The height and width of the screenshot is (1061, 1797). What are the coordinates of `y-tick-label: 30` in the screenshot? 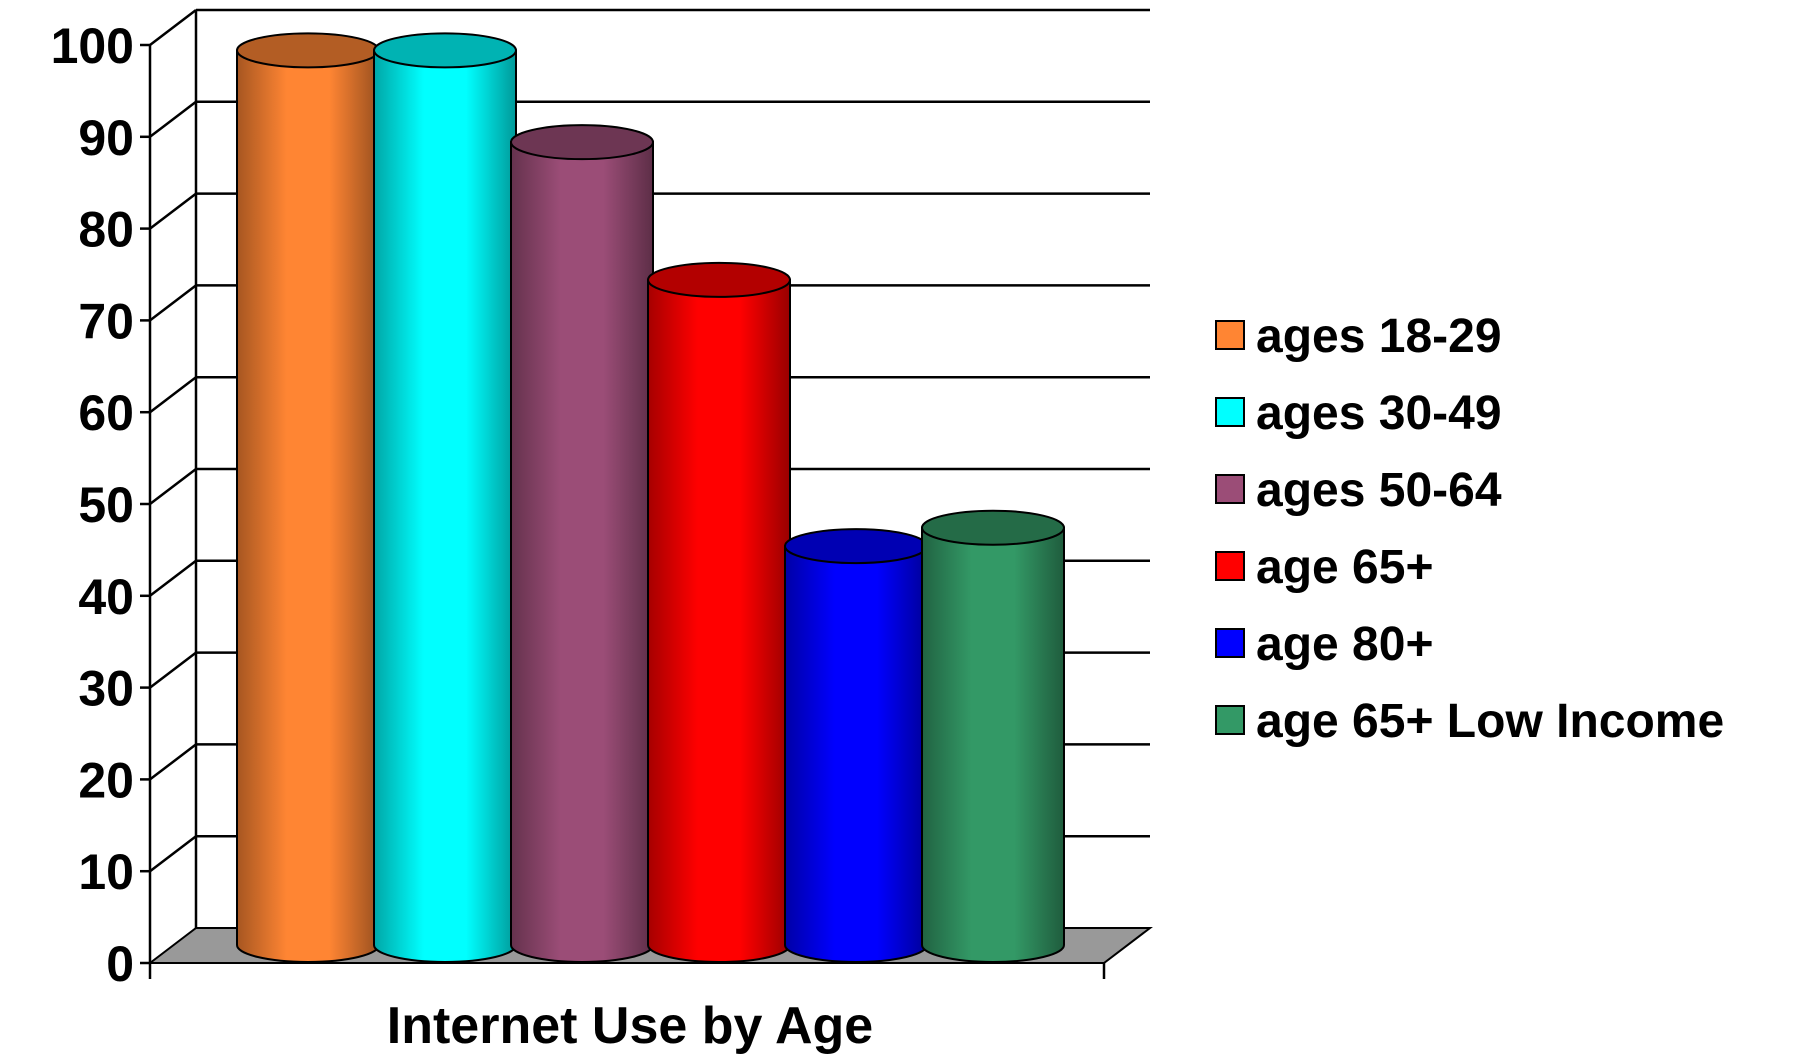 It's located at (106, 689).